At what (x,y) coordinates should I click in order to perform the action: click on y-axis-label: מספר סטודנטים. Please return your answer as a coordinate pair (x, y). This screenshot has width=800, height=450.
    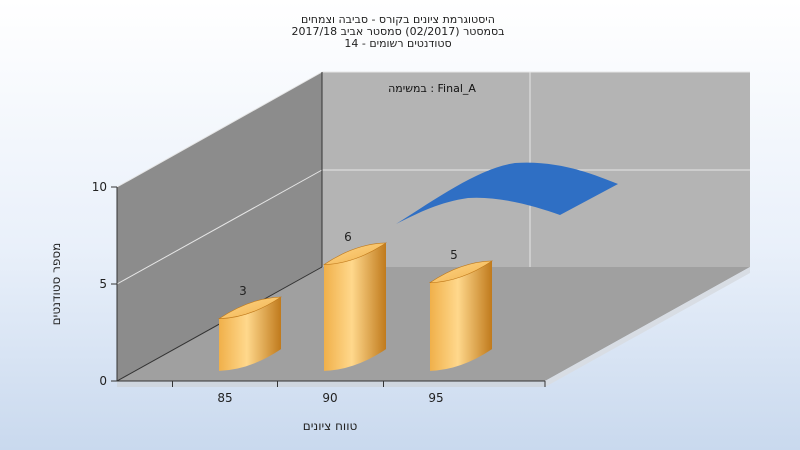
    Looking at the image, I should click on (56, 284).